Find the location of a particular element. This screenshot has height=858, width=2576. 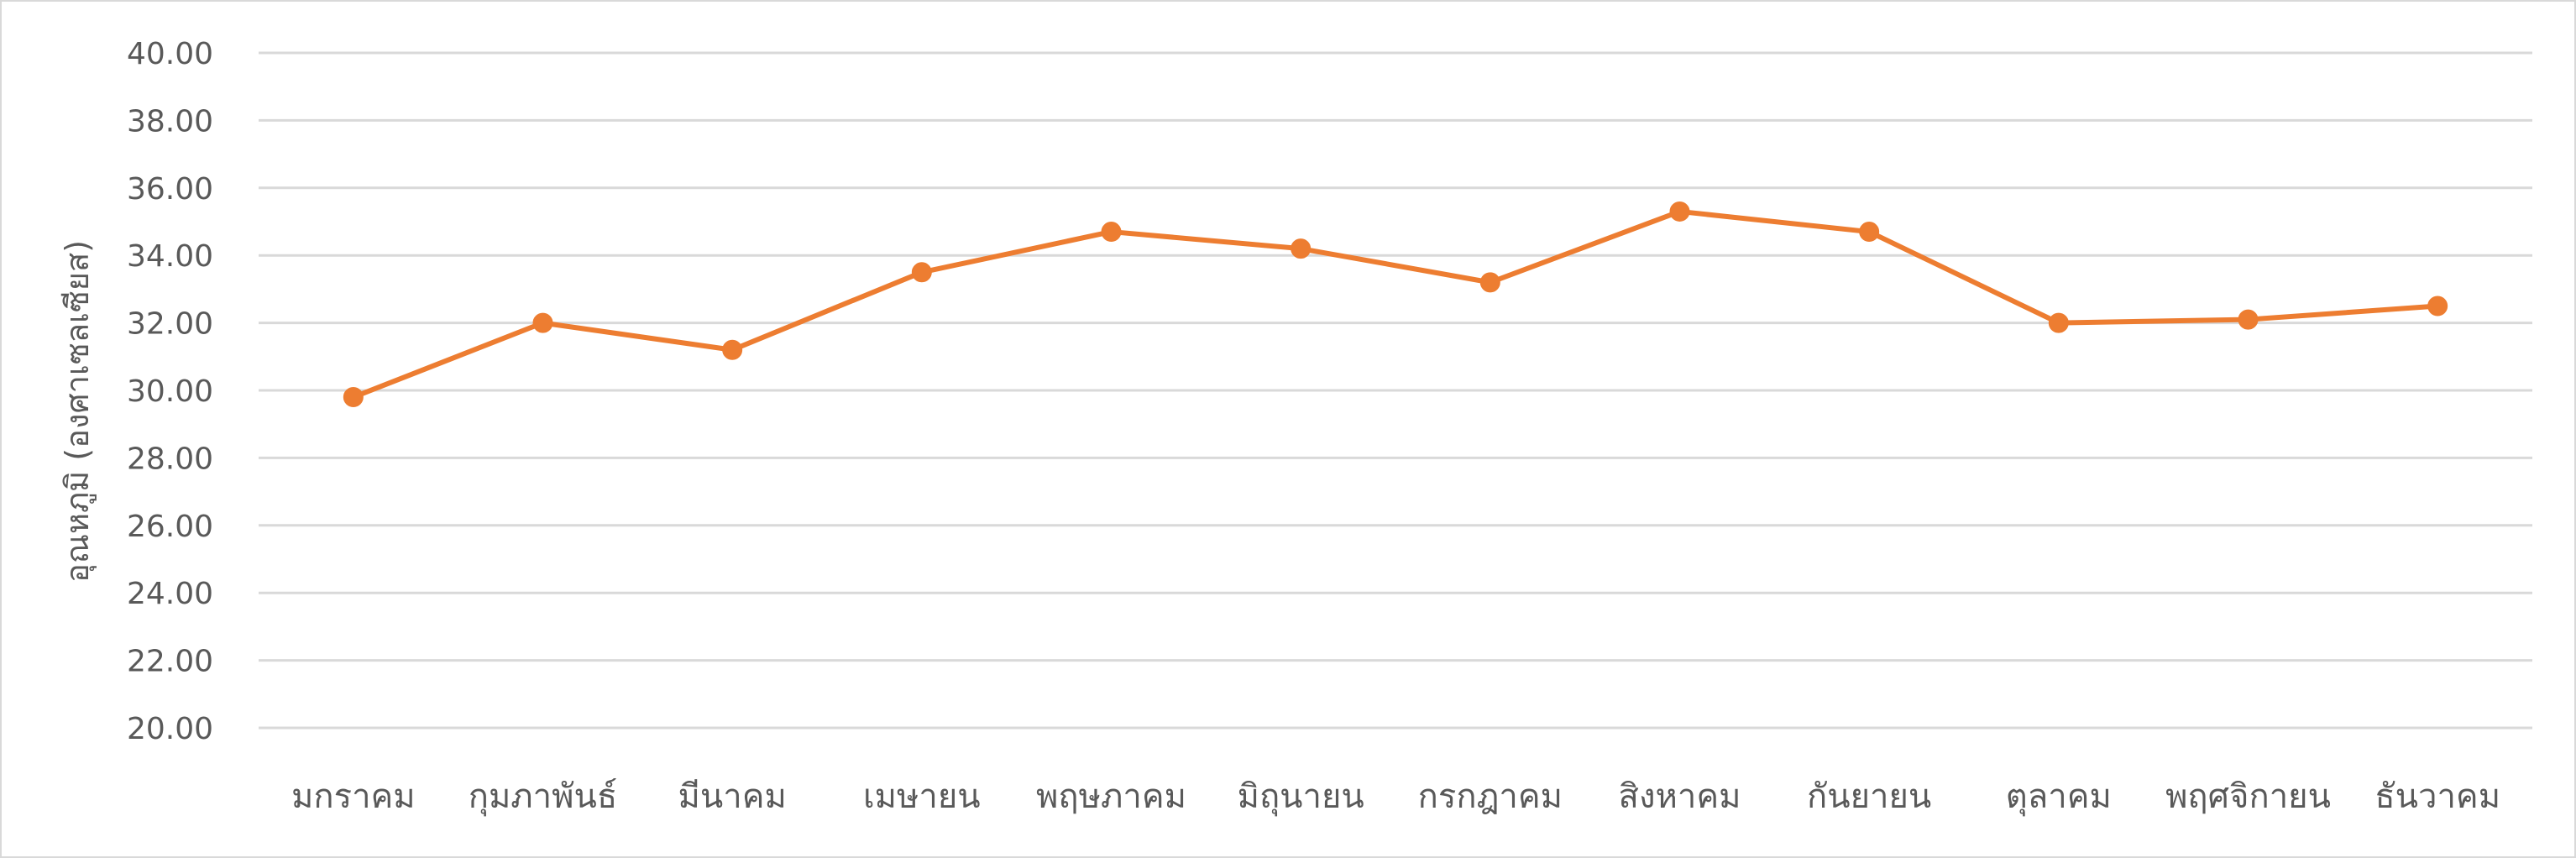

y-tick-label: 34.00 is located at coordinates (170, 256).